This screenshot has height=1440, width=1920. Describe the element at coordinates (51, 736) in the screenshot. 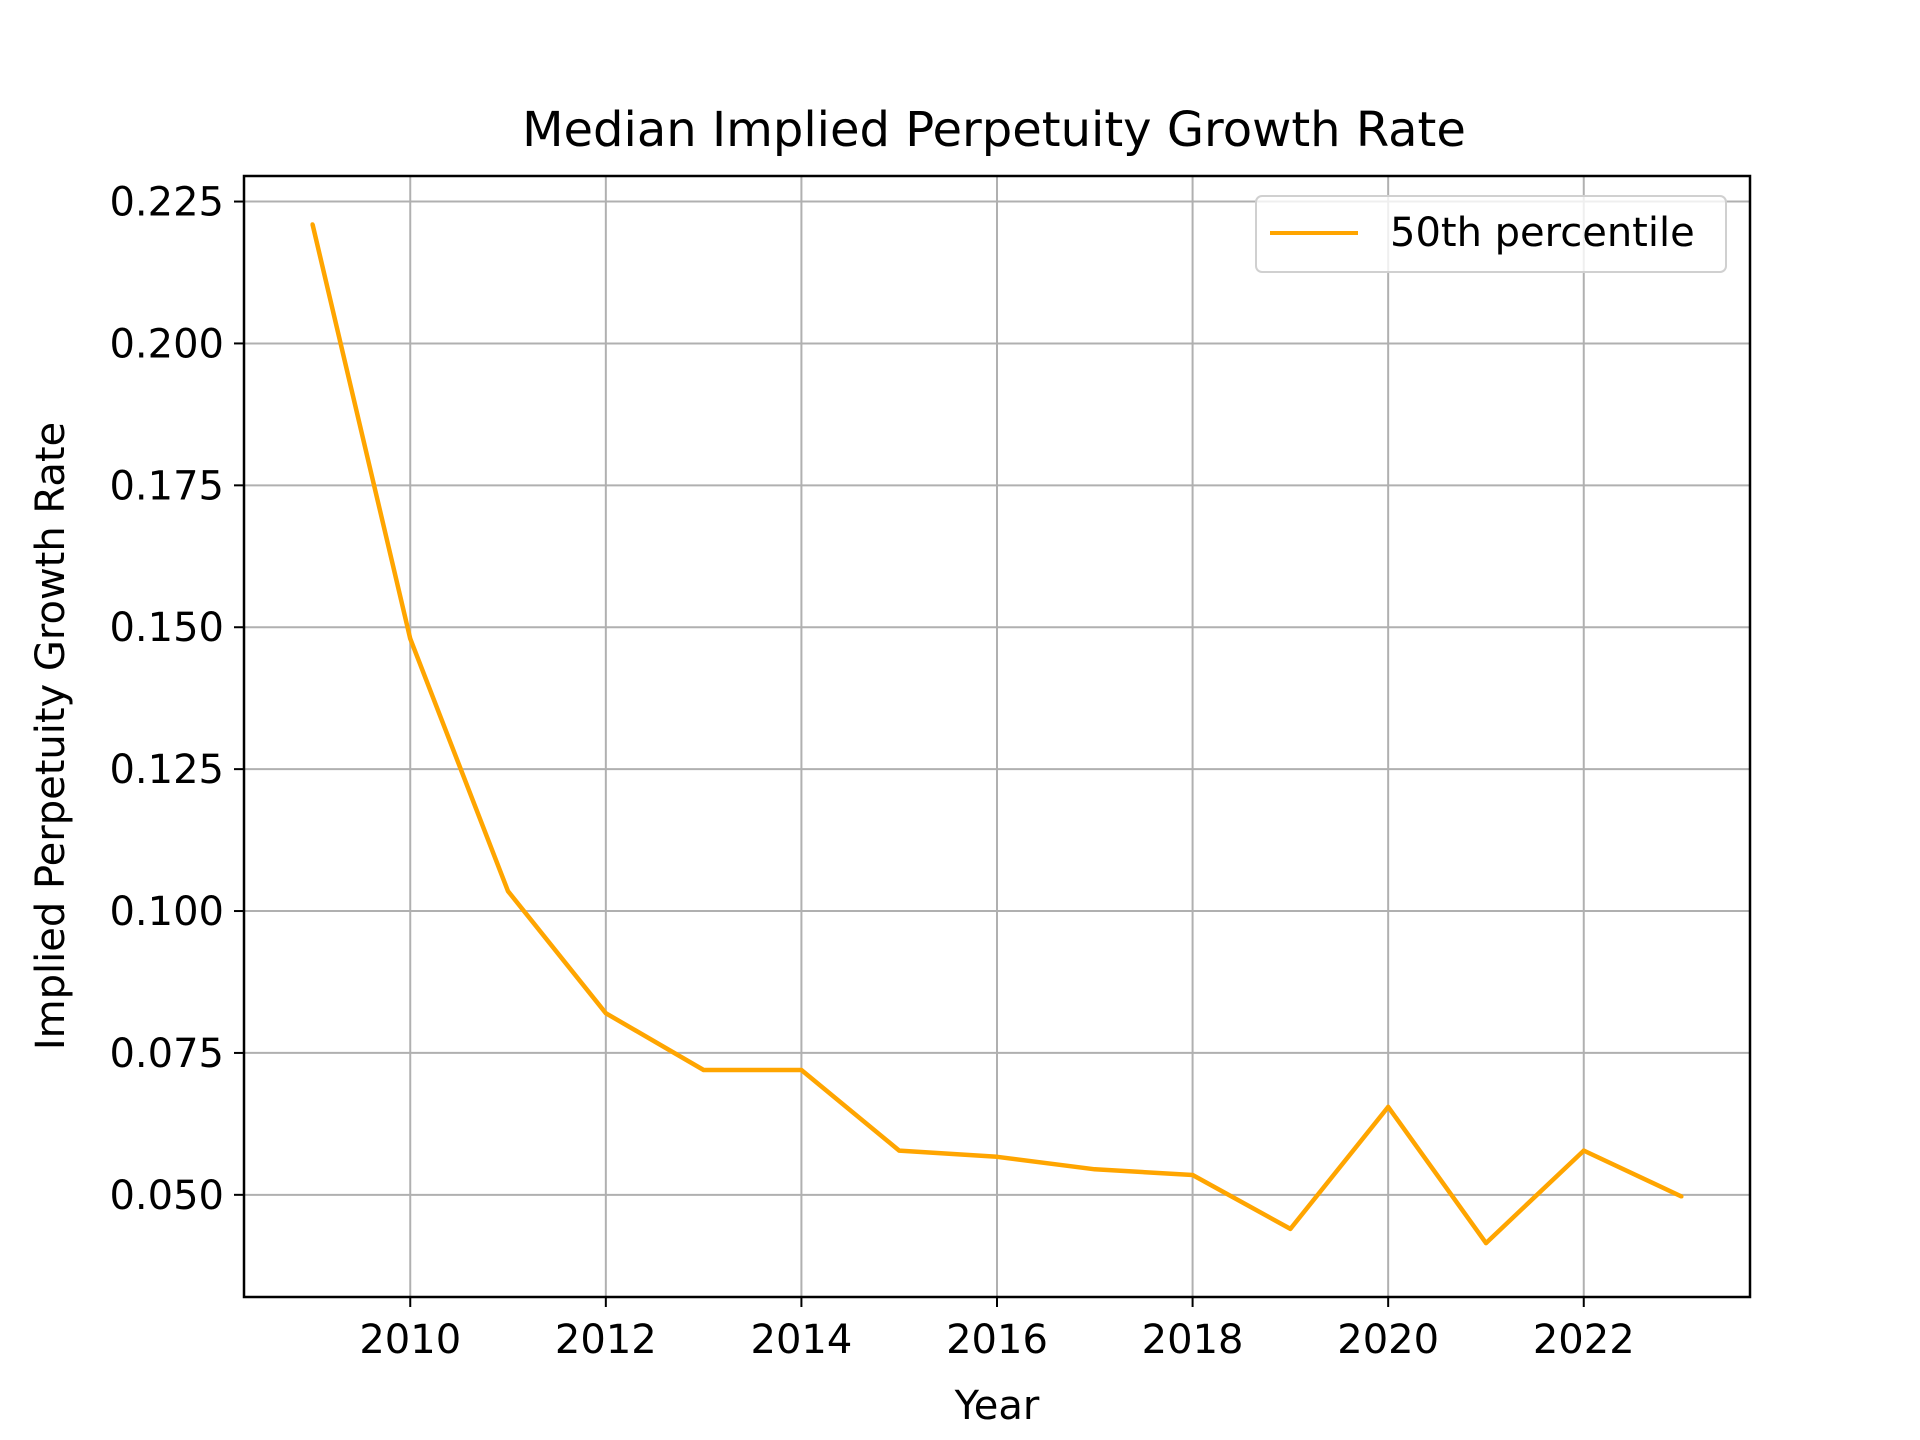

I see `y-axis-label: Implied Perpetuity Growth Rate` at that location.